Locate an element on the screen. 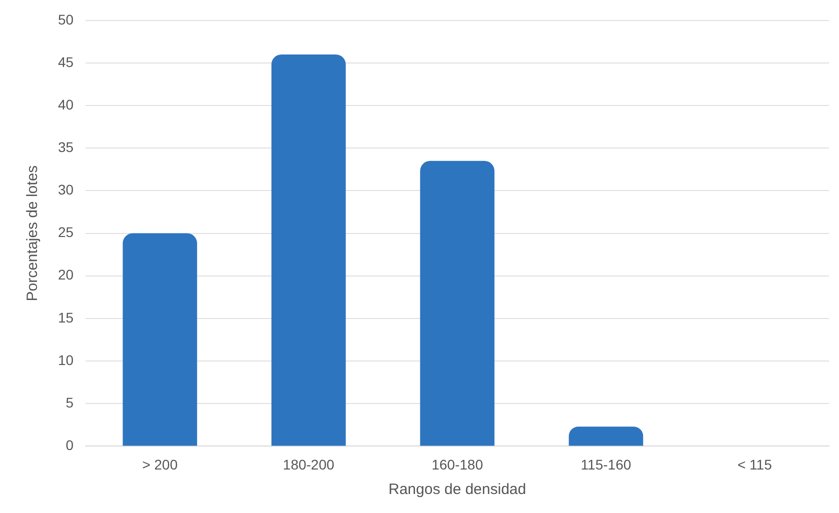 The image size is (839, 513). y-axis-title: Porcentajes de lotes is located at coordinates (33, 233).